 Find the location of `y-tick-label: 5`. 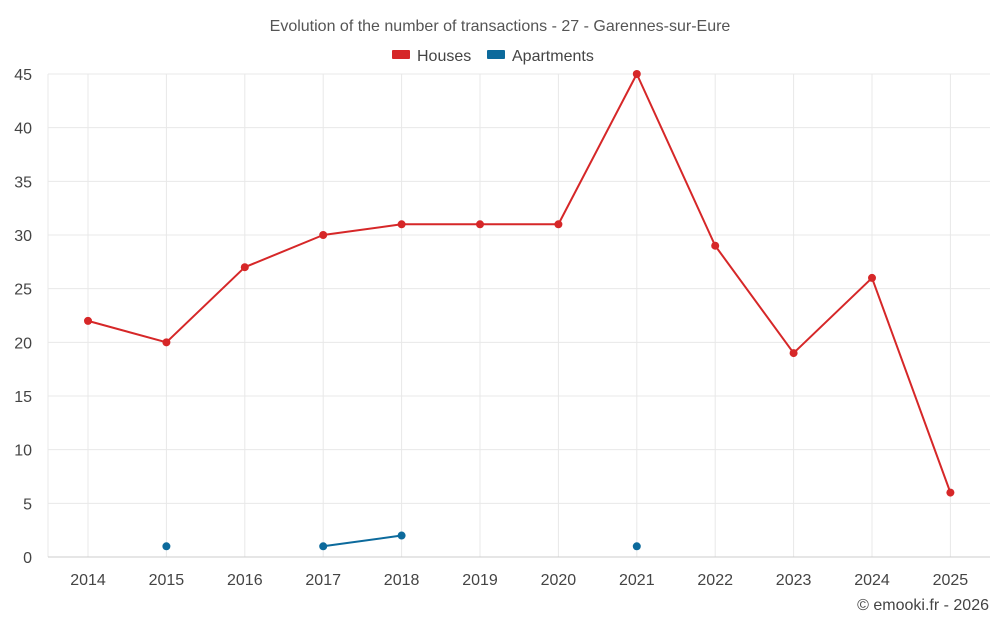

y-tick-label: 5 is located at coordinates (27, 504).